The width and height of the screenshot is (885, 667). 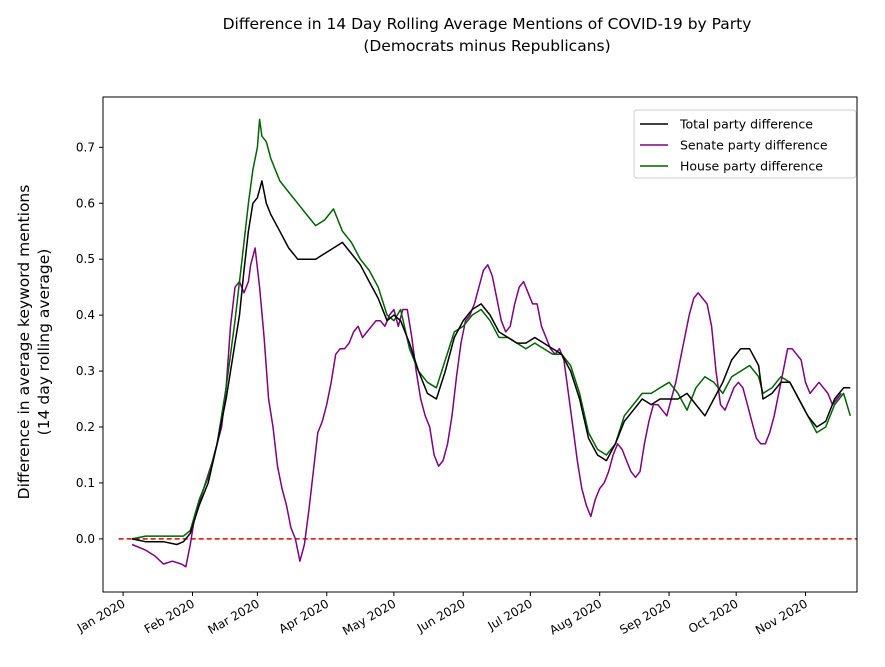 I want to click on y-tick-label: 0.1, so click(x=85, y=483).